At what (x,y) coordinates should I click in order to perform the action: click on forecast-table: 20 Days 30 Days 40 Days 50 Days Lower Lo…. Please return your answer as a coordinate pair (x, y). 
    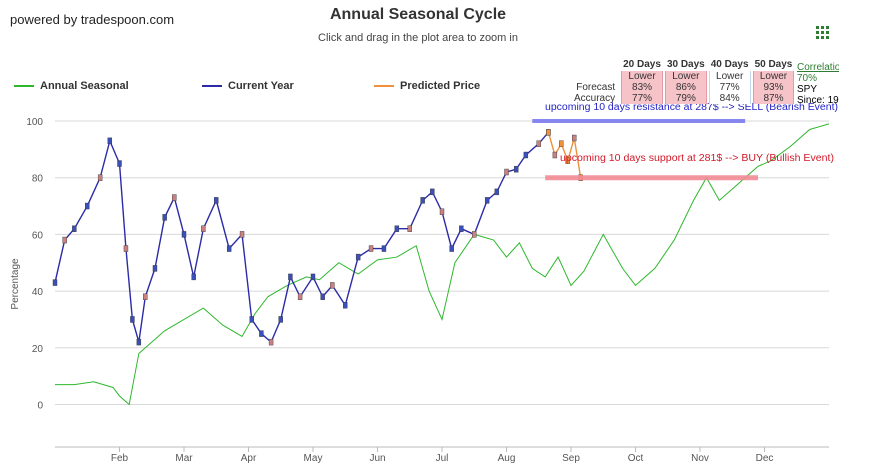
    Looking at the image, I should click on (683, 81).